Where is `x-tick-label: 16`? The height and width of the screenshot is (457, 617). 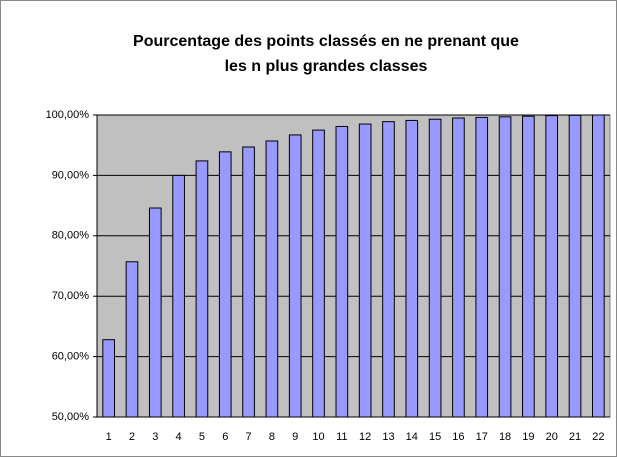 x-tick-label: 16 is located at coordinates (458, 437).